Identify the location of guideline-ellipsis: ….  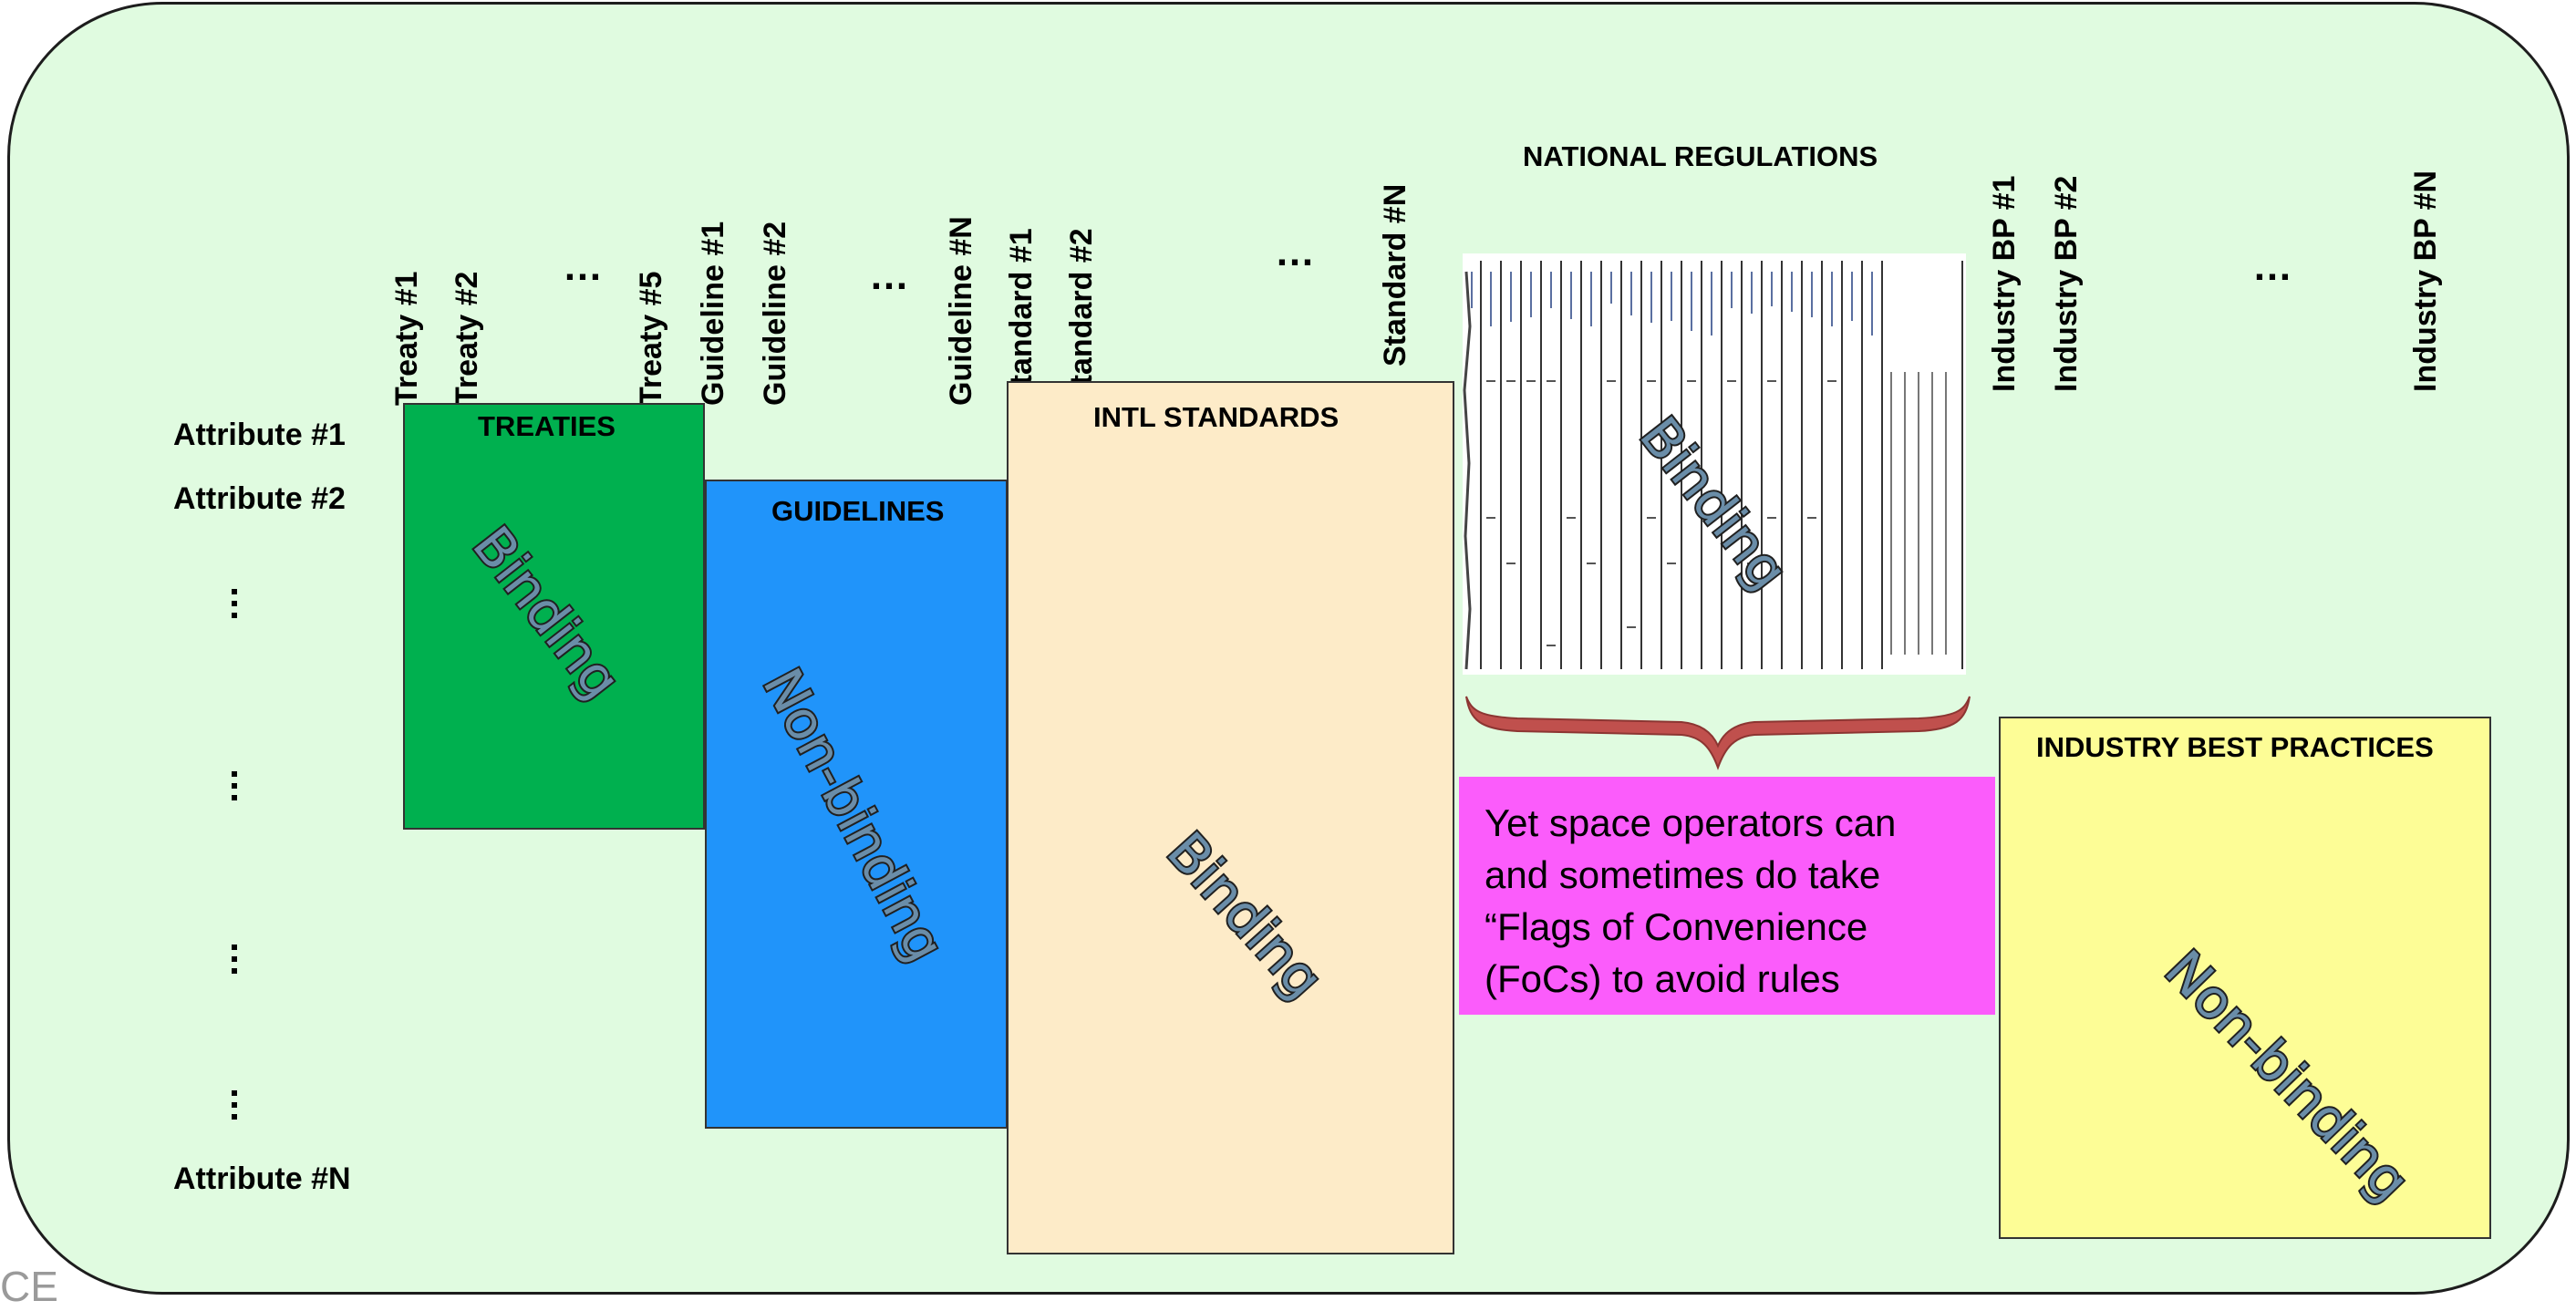
(890, 275).